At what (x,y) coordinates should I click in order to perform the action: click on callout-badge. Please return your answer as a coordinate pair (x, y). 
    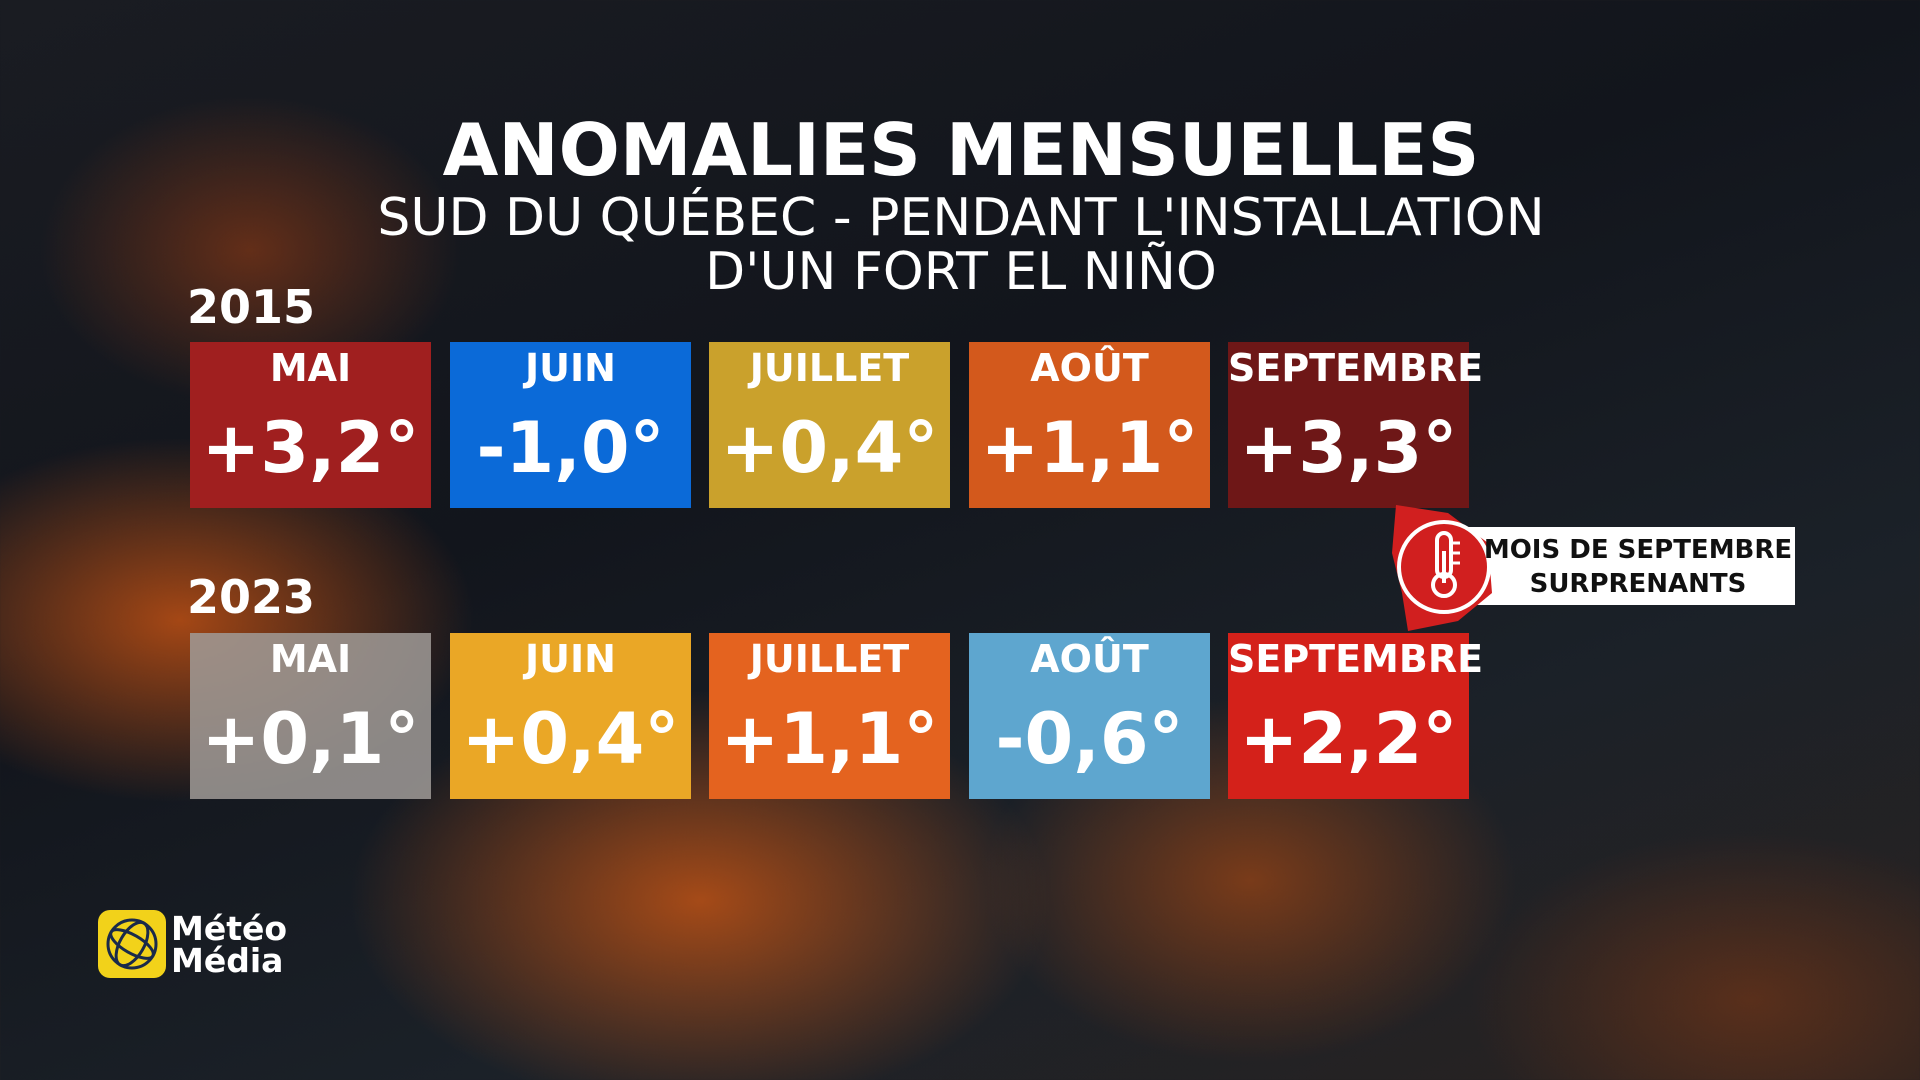
    Looking at the image, I should click on (1442, 568).